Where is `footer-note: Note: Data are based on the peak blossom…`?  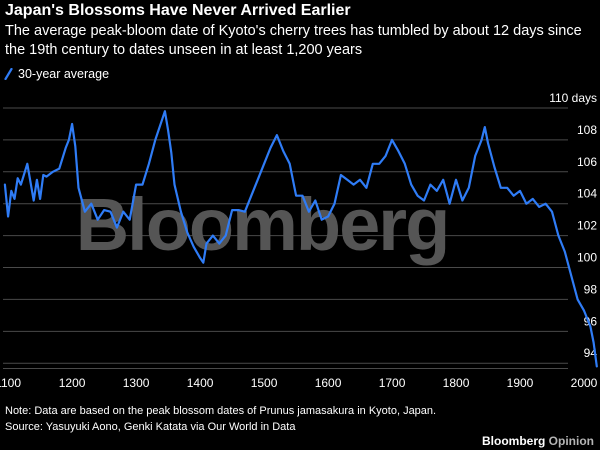
footer-note: Note: Data are based on the peak blossom… is located at coordinates (221, 411).